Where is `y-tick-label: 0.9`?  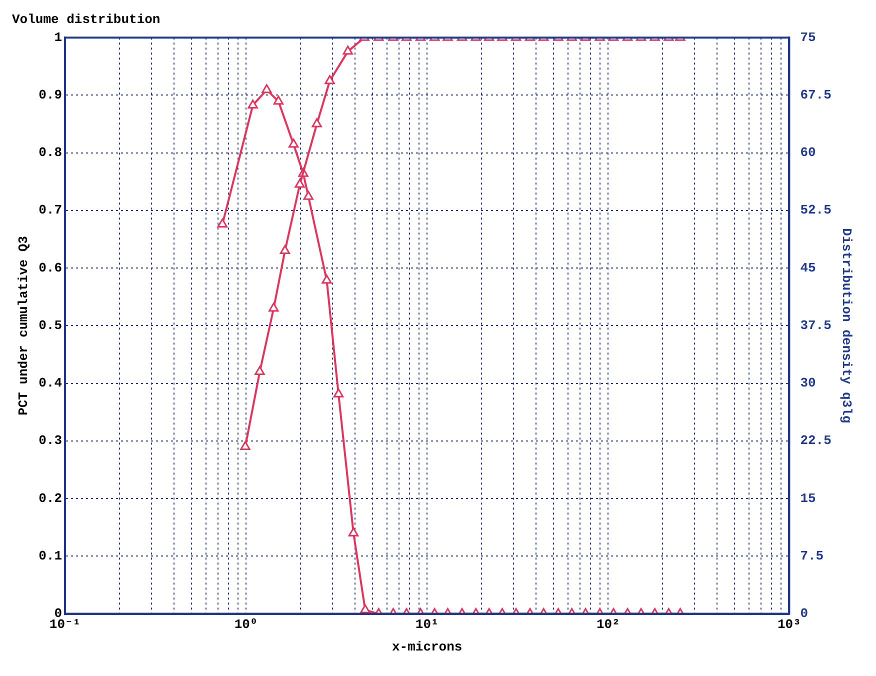
y-tick-label: 0.9 is located at coordinates (50, 95).